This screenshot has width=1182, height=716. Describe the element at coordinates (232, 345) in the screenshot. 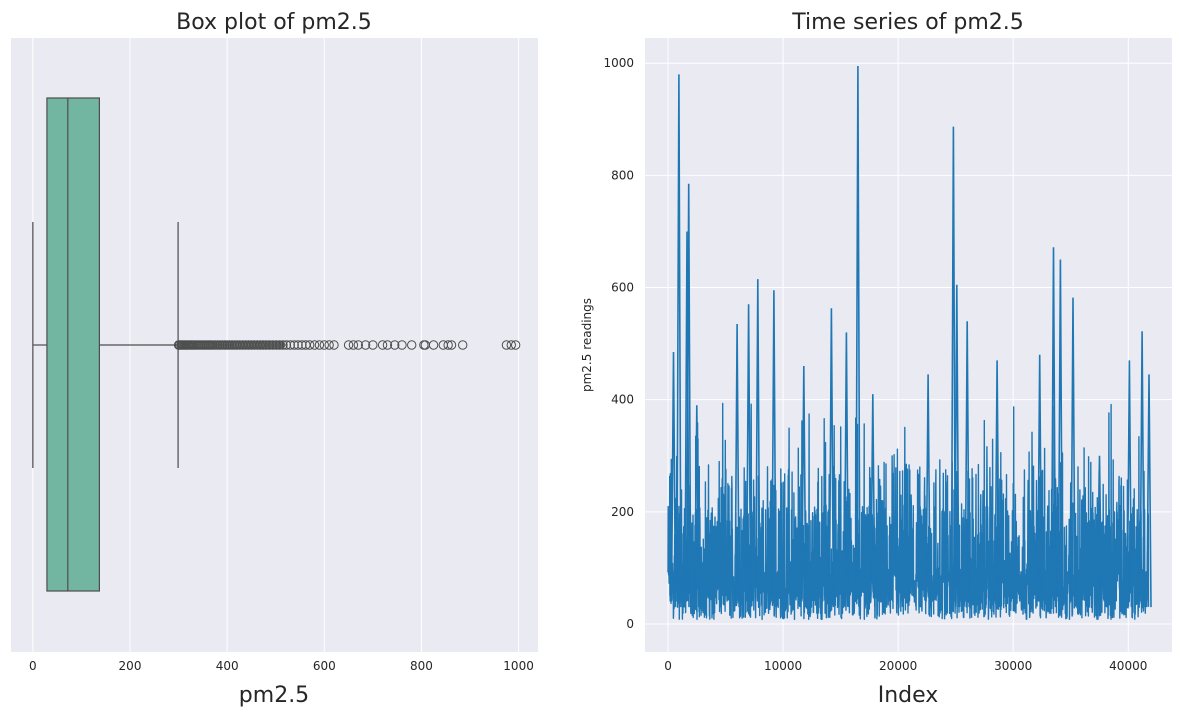

I see `box-outlier-dense-band` at that location.